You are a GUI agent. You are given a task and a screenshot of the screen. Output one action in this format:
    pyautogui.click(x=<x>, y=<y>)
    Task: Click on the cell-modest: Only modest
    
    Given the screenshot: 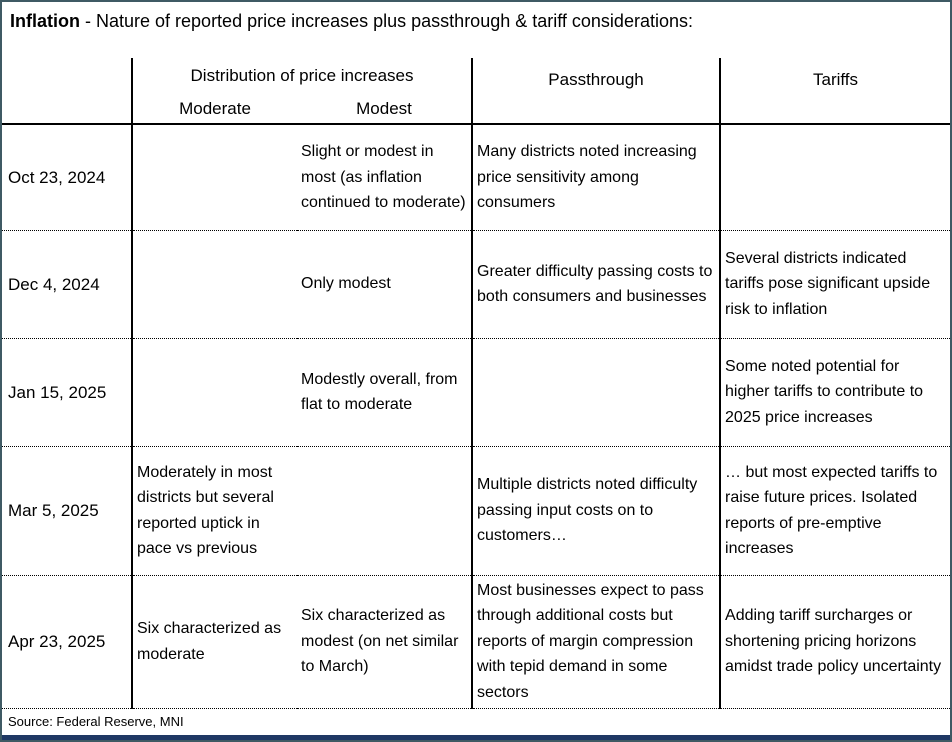 What is the action you would take?
    pyautogui.click(x=385, y=284)
    